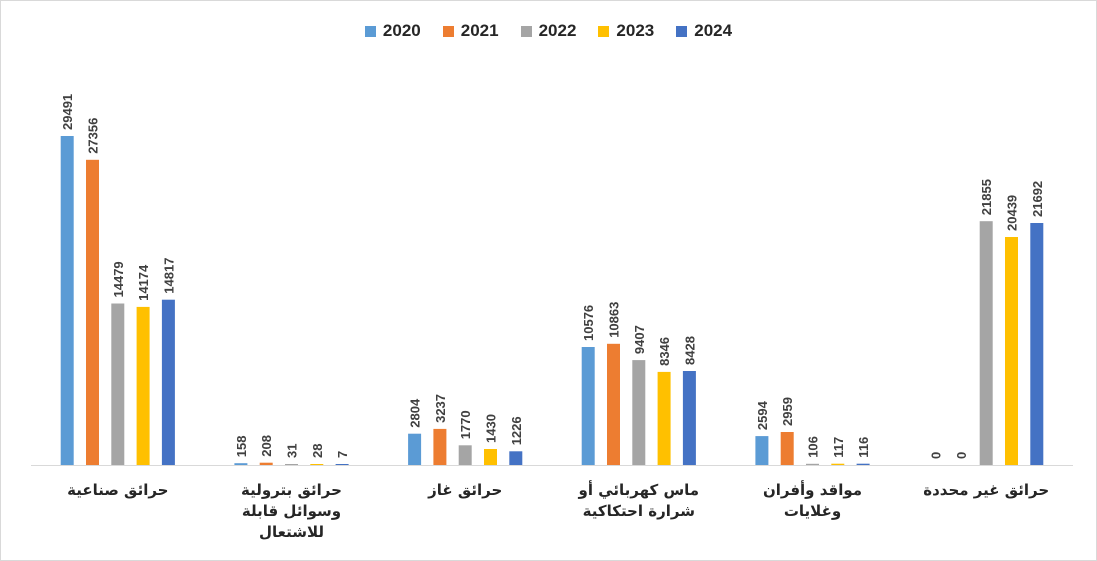  Describe the element at coordinates (614, 320) in the screenshot. I see `data-label-2021-3: 10863` at that location.